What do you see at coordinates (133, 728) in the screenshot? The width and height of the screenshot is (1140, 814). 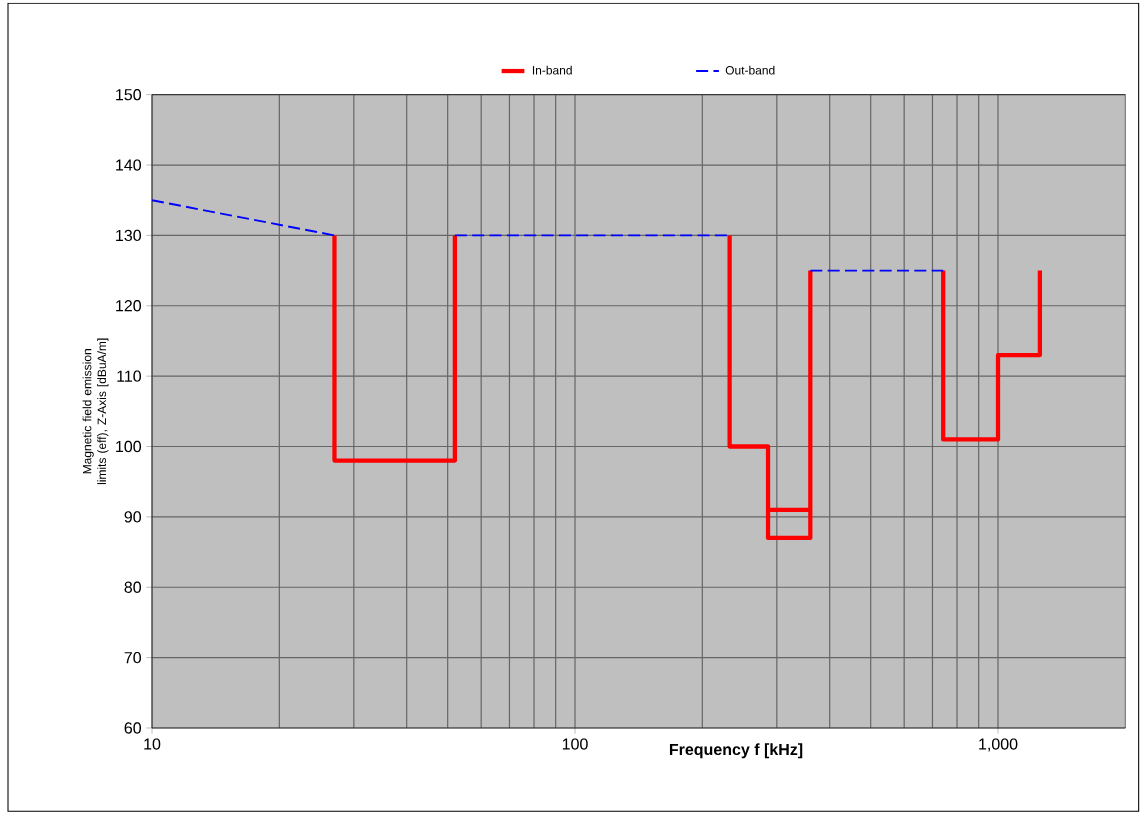 I see `y-tick-label: 60` at bounding box center [133, 728].